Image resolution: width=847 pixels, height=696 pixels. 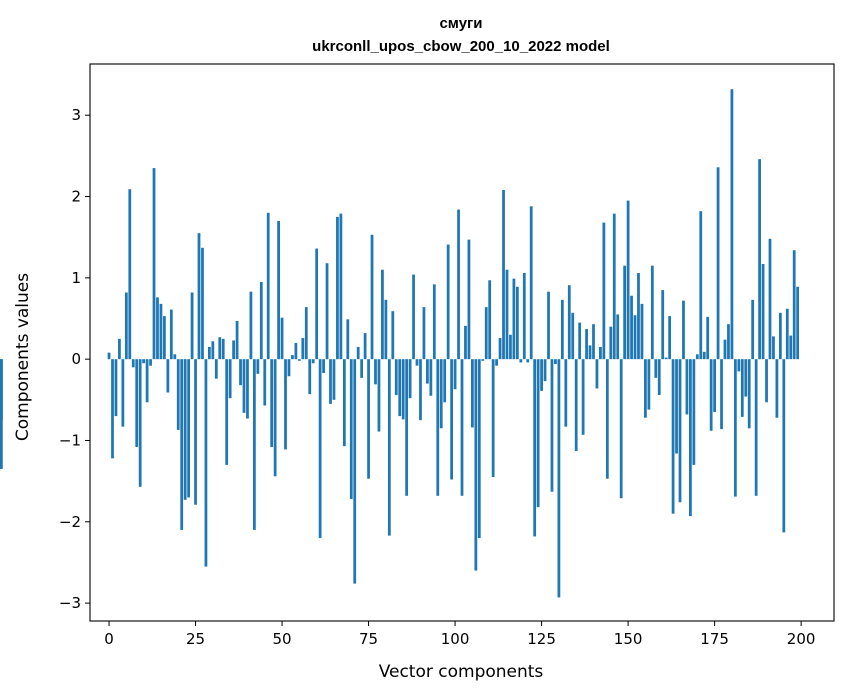 I want to click on y-tick-label: −3, so click(x=70, y=603).